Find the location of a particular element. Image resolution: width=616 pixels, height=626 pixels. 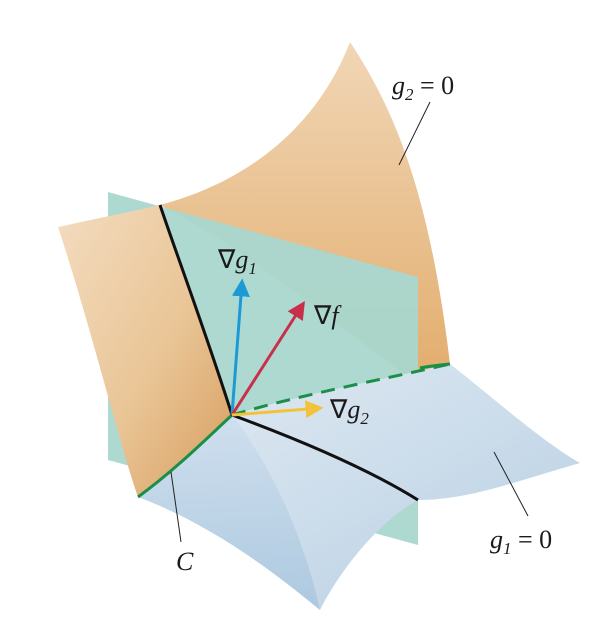

leader-C is located at coordinates (176, 507).